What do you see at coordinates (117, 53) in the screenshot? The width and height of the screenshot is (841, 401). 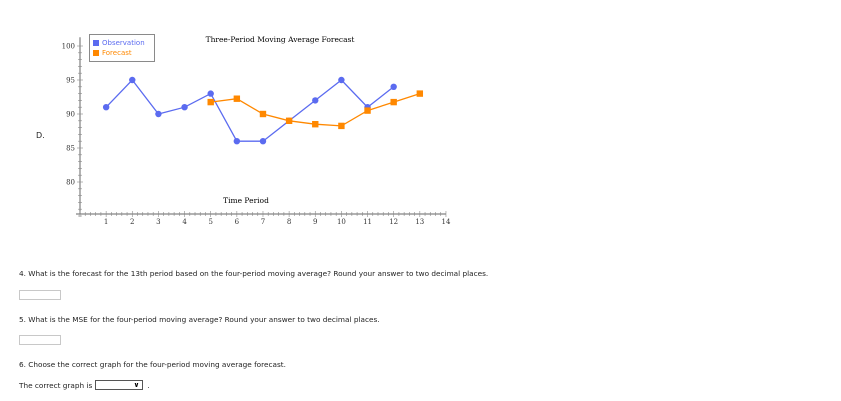 I see `legend-label-forecast: Forecast` at bounding box center [117, 53].